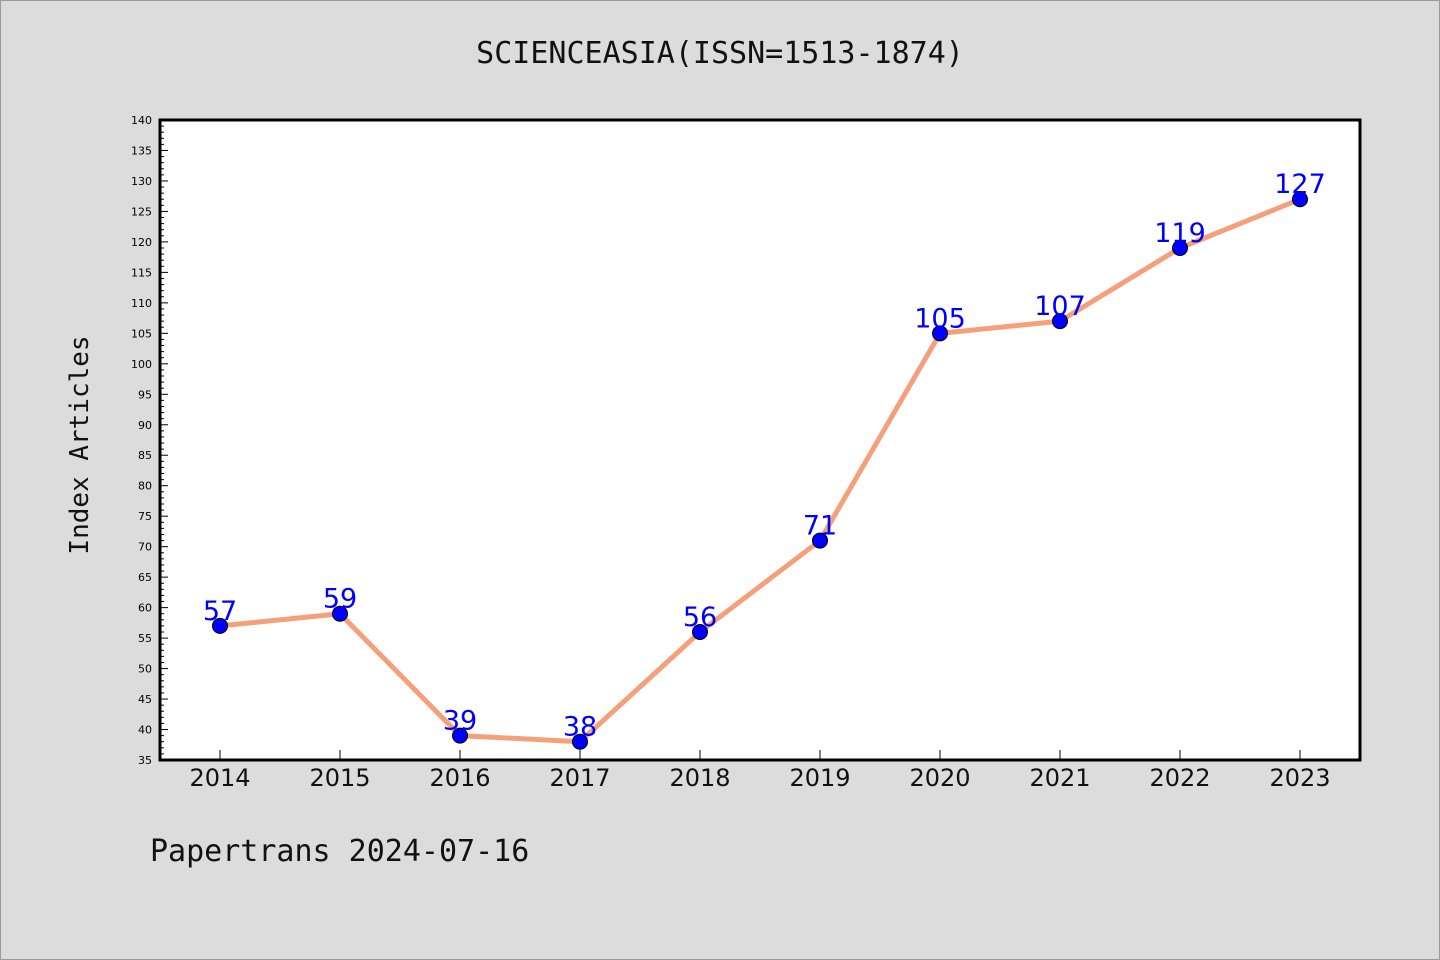 The image size is (1440, 960). Describe the element at coordinates (145, 425) in the screenshot. I see `y-tick-label: 90` at that location.